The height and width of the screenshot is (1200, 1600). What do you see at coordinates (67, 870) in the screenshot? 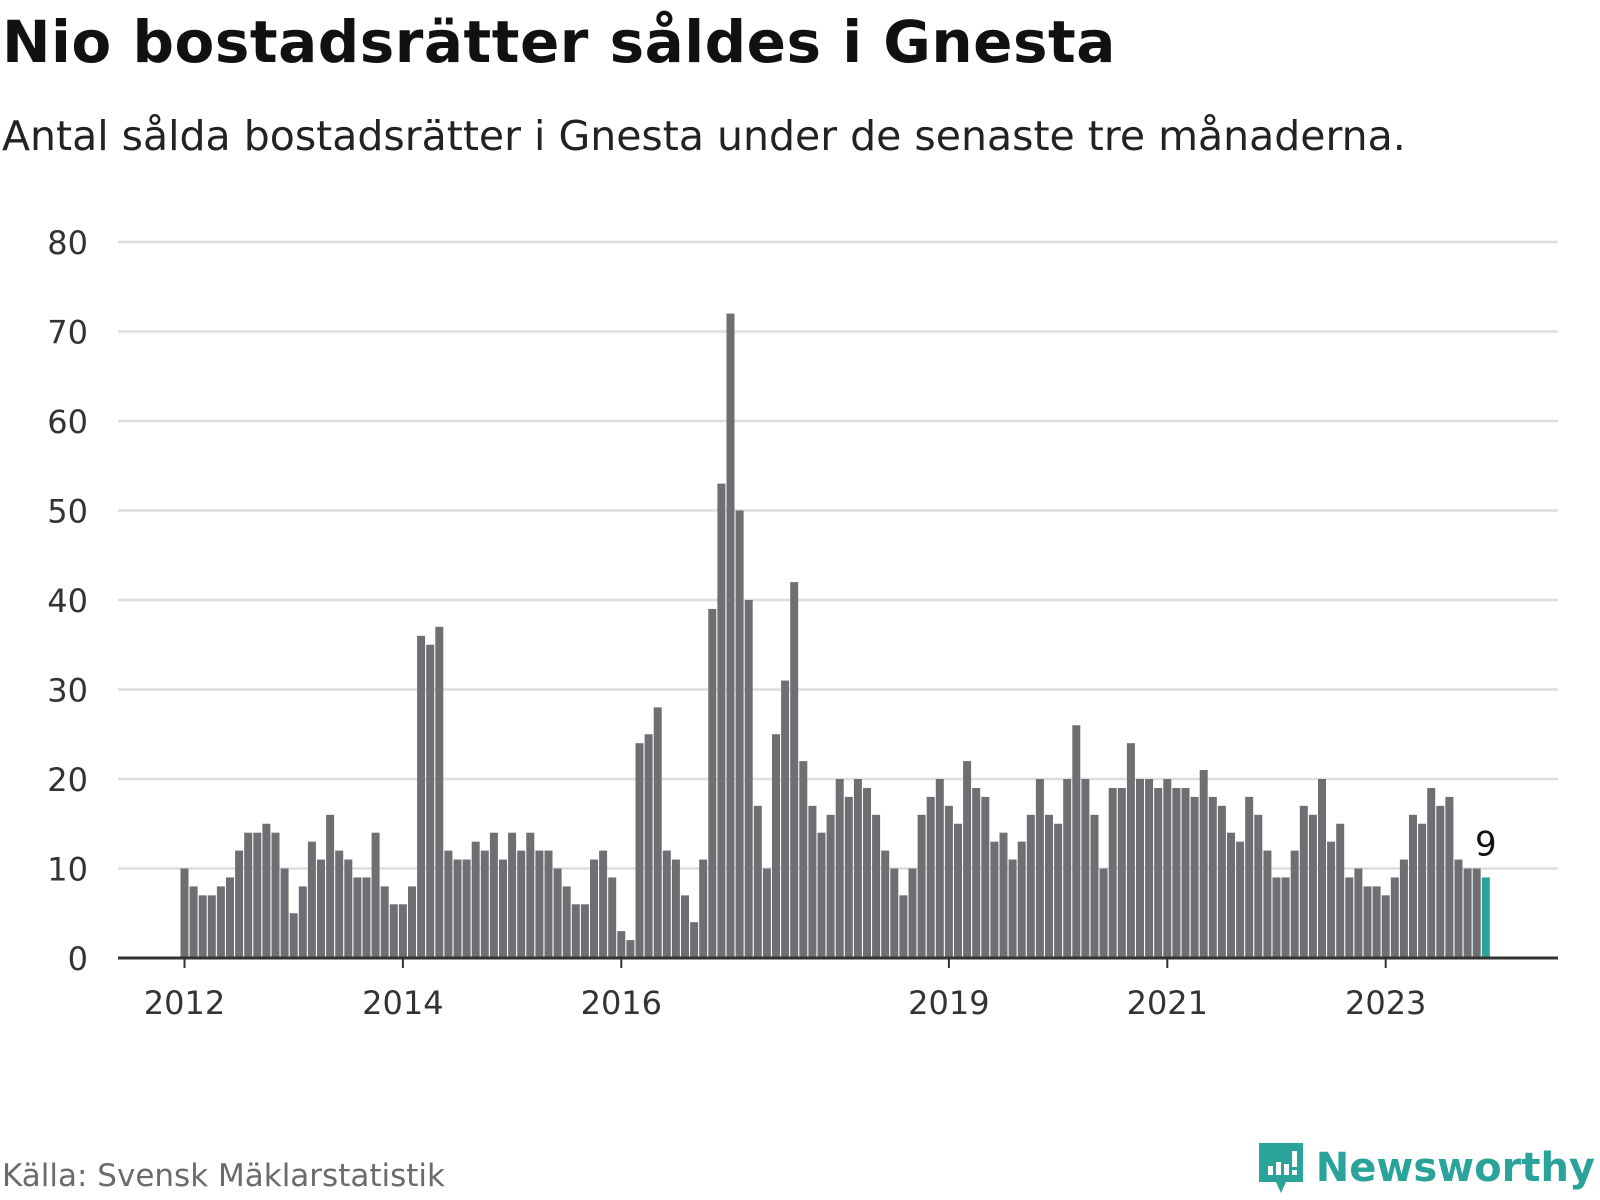
I see `y-tick-label: 10` at bounding box center [67, 870].